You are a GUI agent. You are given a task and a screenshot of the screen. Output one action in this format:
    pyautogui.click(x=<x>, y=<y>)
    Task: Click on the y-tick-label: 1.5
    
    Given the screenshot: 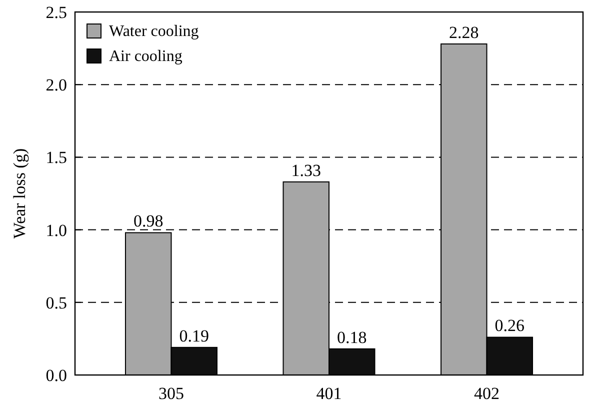 What is the action you would take?
    pyautogui.click(x=56, y=158)
    